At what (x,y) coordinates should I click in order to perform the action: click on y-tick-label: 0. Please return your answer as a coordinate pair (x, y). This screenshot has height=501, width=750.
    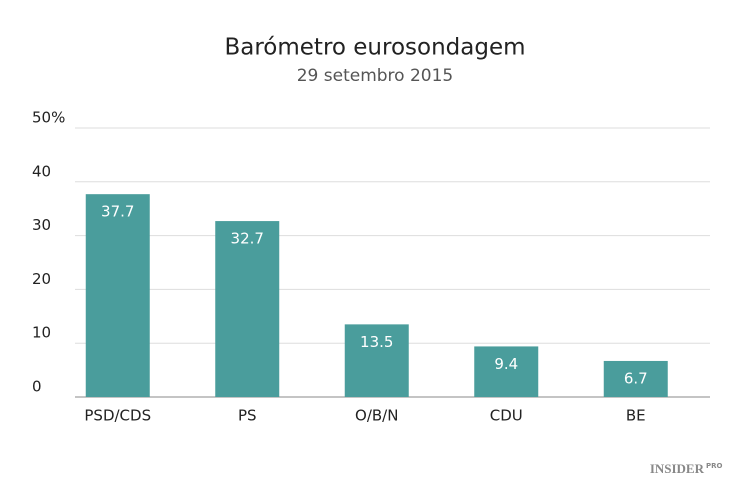
    Looking at the image, I should click on (37, 387).